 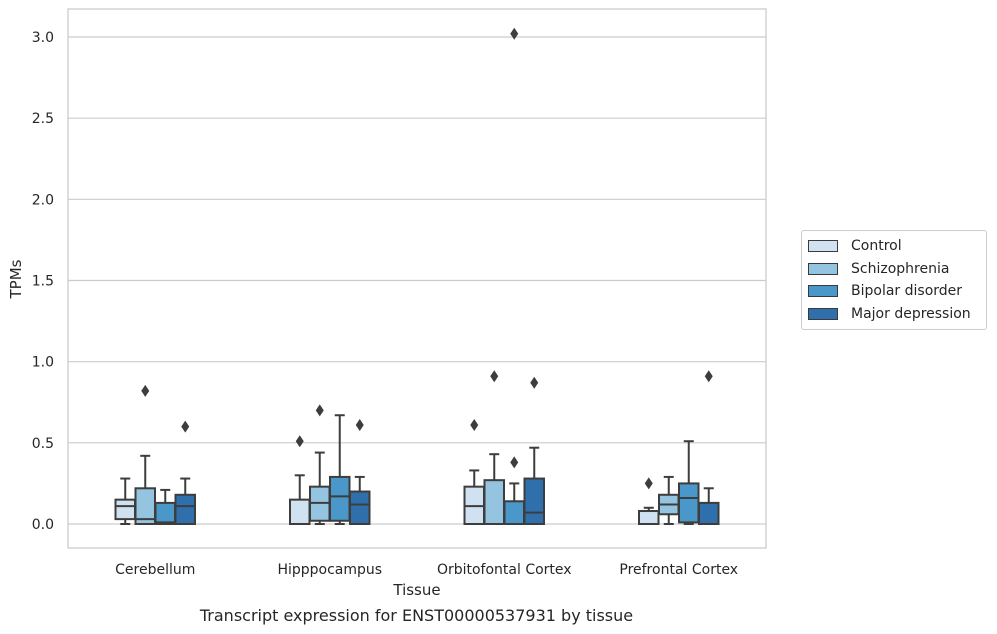 What do you see at coordinates (329, 570) in the screenshot?
I see `x-tick-label: Hipppocampus` at bounding box center [329, 570].